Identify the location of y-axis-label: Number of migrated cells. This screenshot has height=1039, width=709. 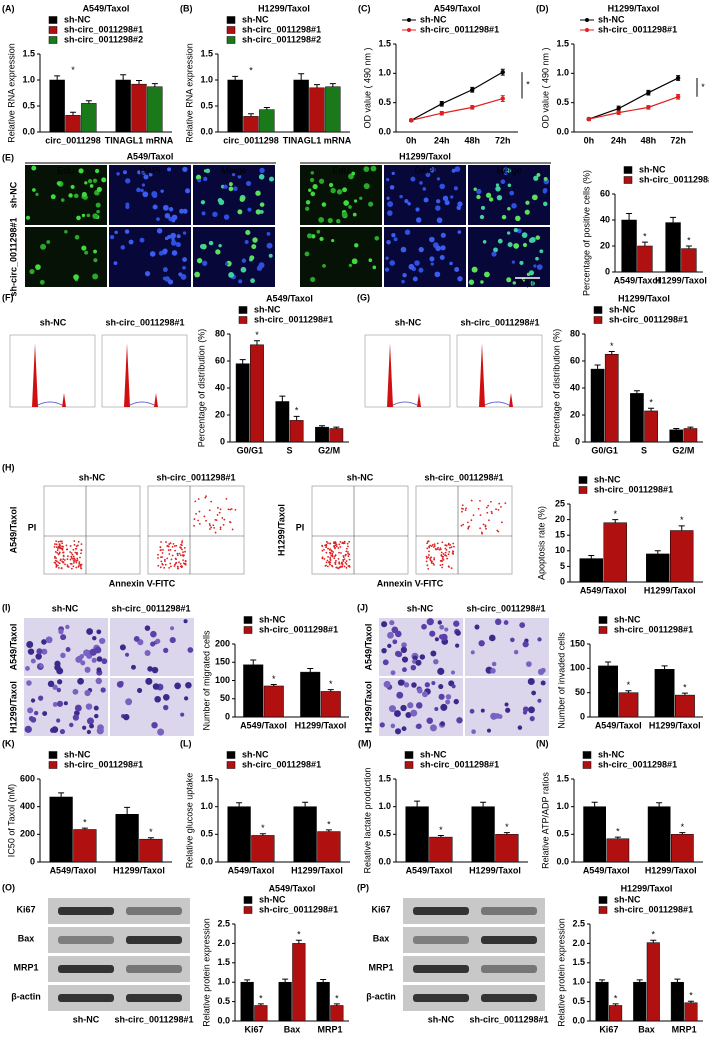
(206, 680).